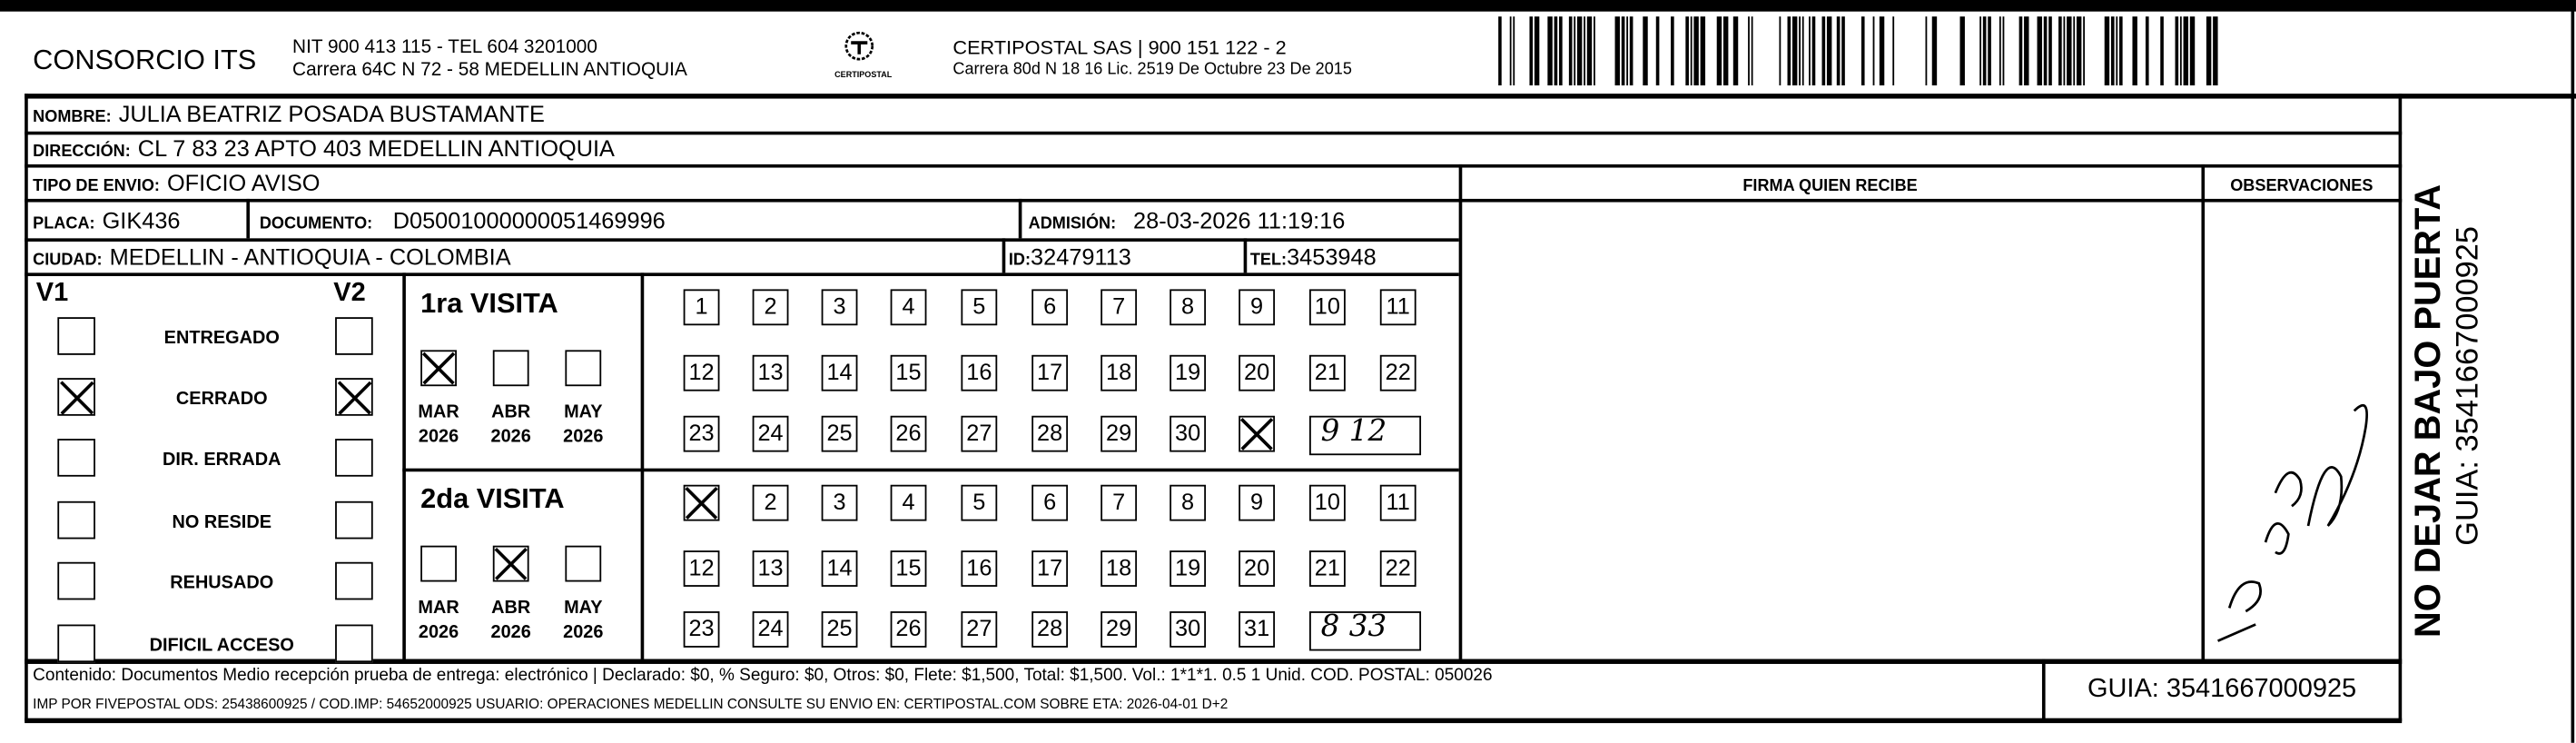 Image resolution: width=2576 pixels, height=743 pixels. What do you see at coordinates (1353, 627) in the screenshot?
I see `handwritten-time: 8 33` at bounding box center [1353, 627].